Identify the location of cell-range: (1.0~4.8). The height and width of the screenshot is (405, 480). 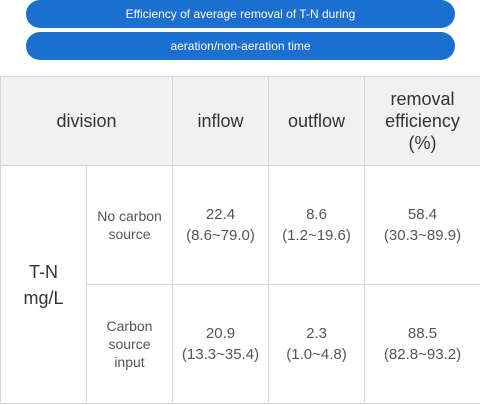
(316, 354).